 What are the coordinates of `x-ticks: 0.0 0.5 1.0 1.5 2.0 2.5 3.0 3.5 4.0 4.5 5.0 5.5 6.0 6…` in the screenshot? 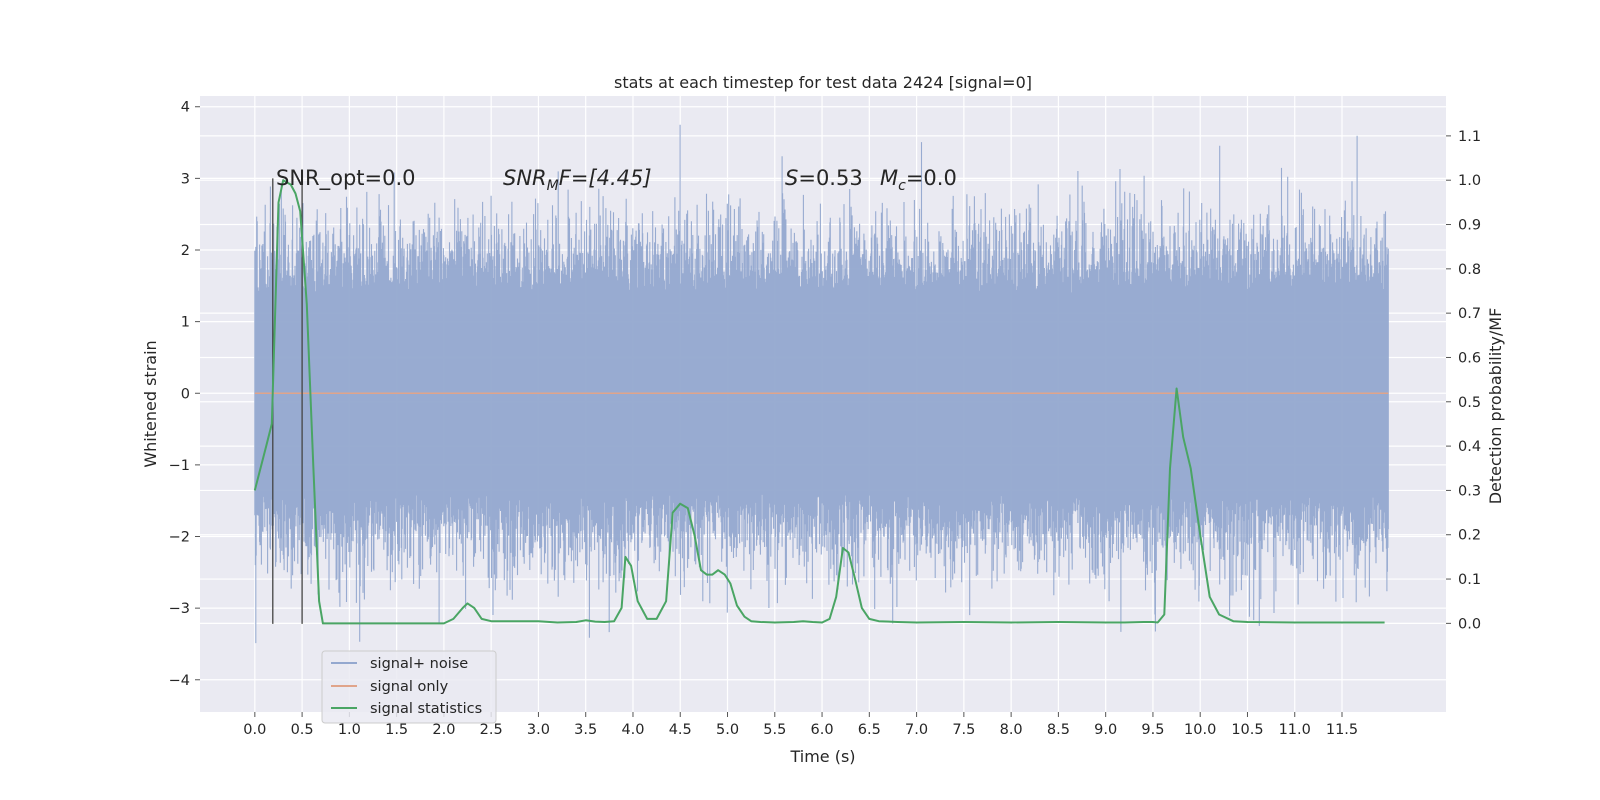 It's located at (800, 725).